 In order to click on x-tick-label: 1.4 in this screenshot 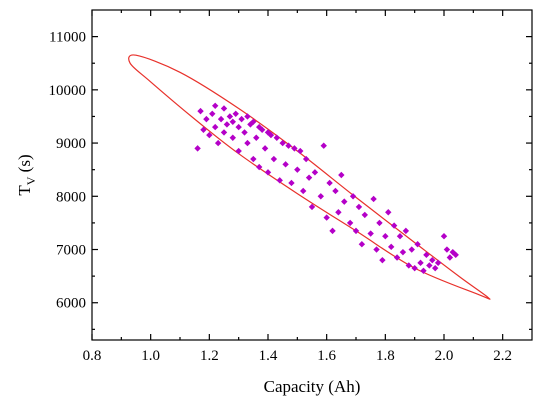, I will do `click(268, 356)`.